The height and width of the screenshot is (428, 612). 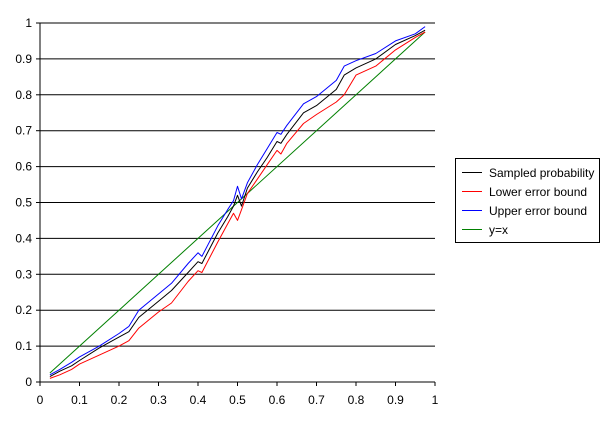 I want to click on legend-label-lower-error-bound: Lower error bound, so click(x=538, y=191).